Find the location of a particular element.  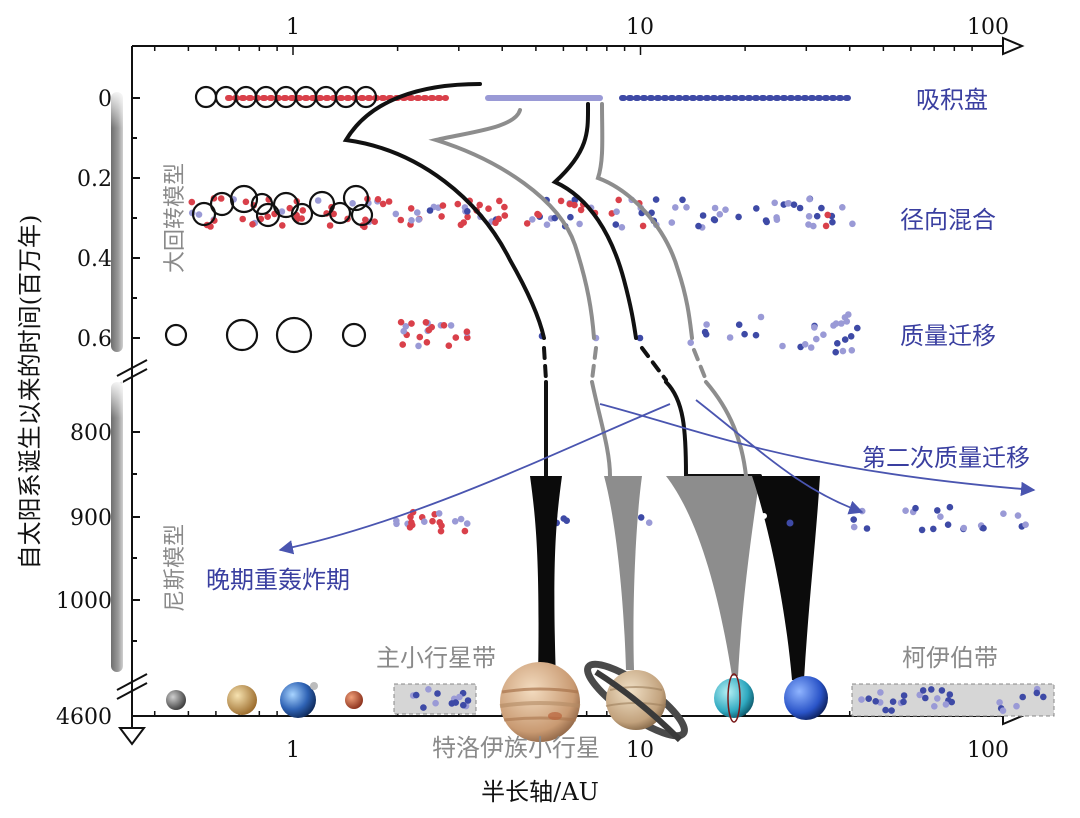

axis-break-lower-b is located at coordinates (132, 691).